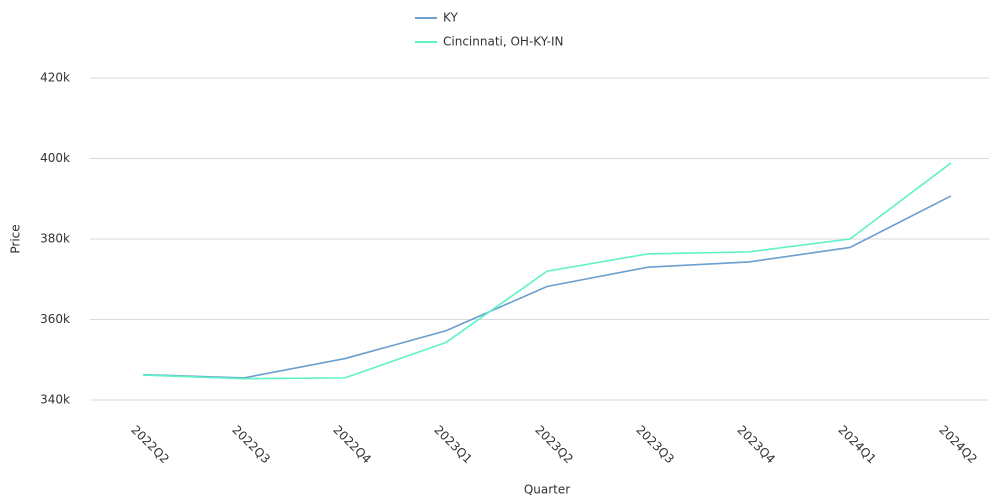  I want to click on x-tick-label: 2023Q3, so click(655, 445).